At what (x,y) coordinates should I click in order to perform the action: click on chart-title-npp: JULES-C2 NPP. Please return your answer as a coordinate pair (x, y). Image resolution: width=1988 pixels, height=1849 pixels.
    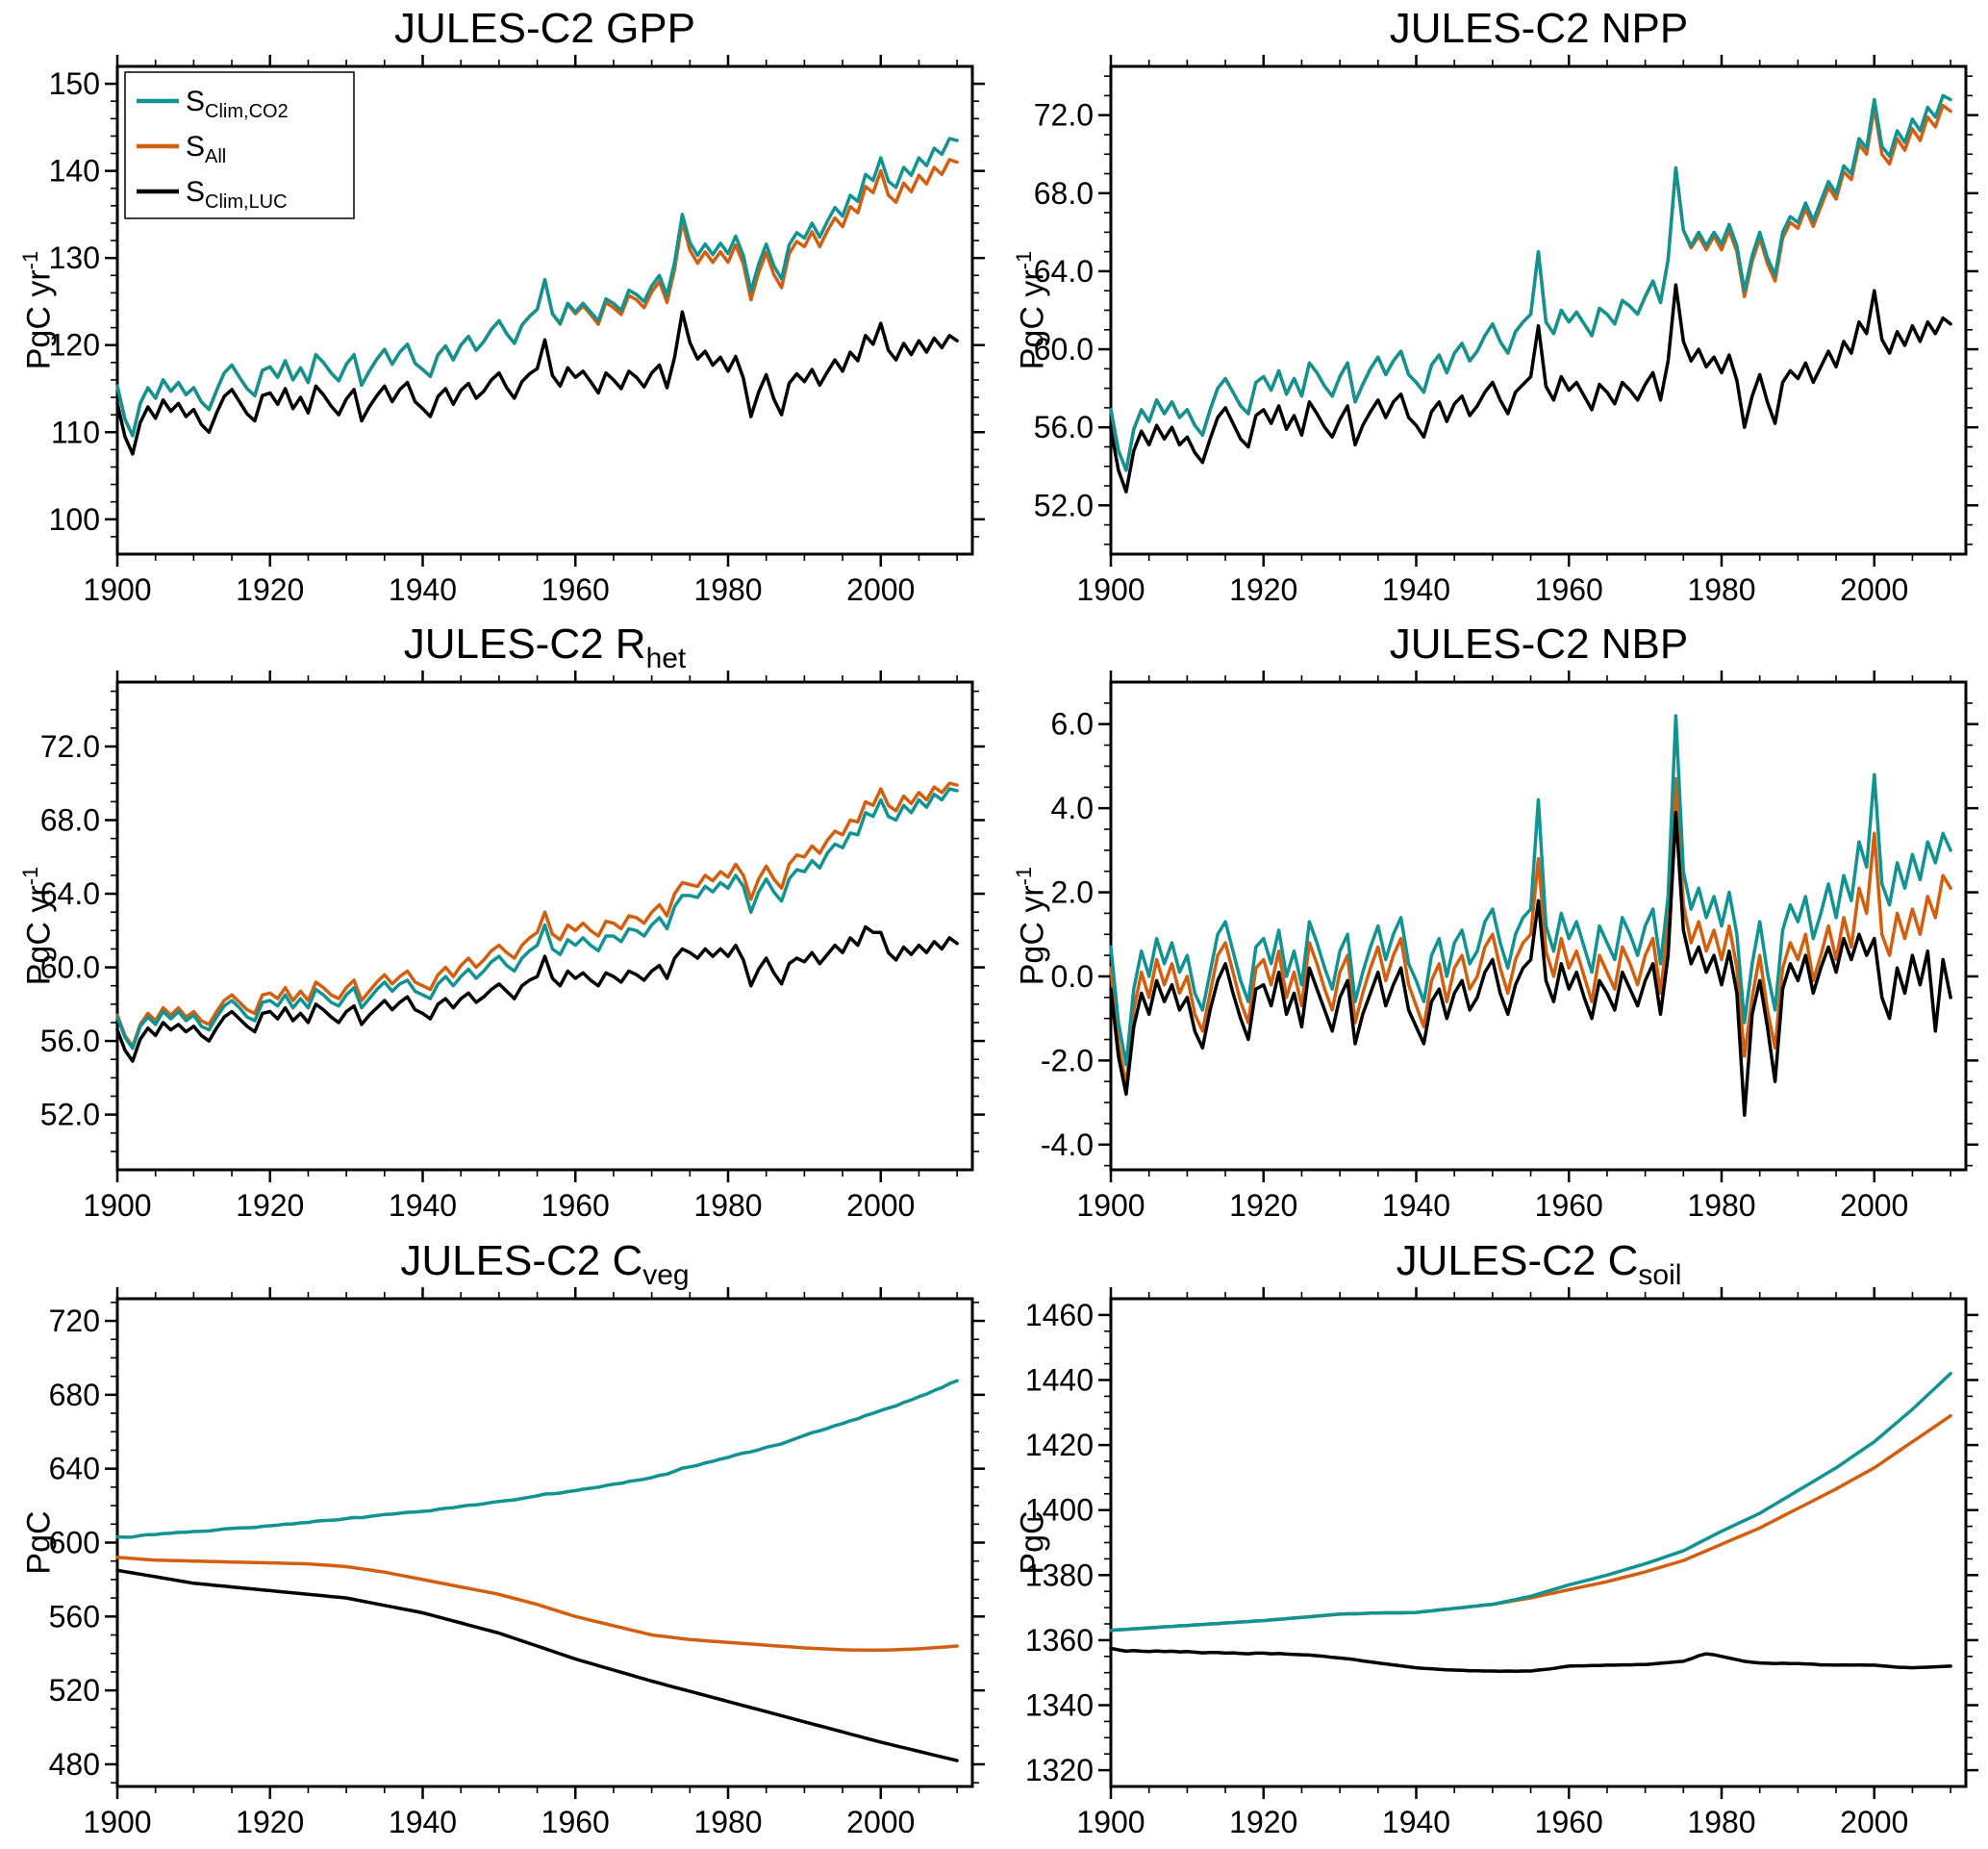
    Looking at the image, I should click on (1491, 27).